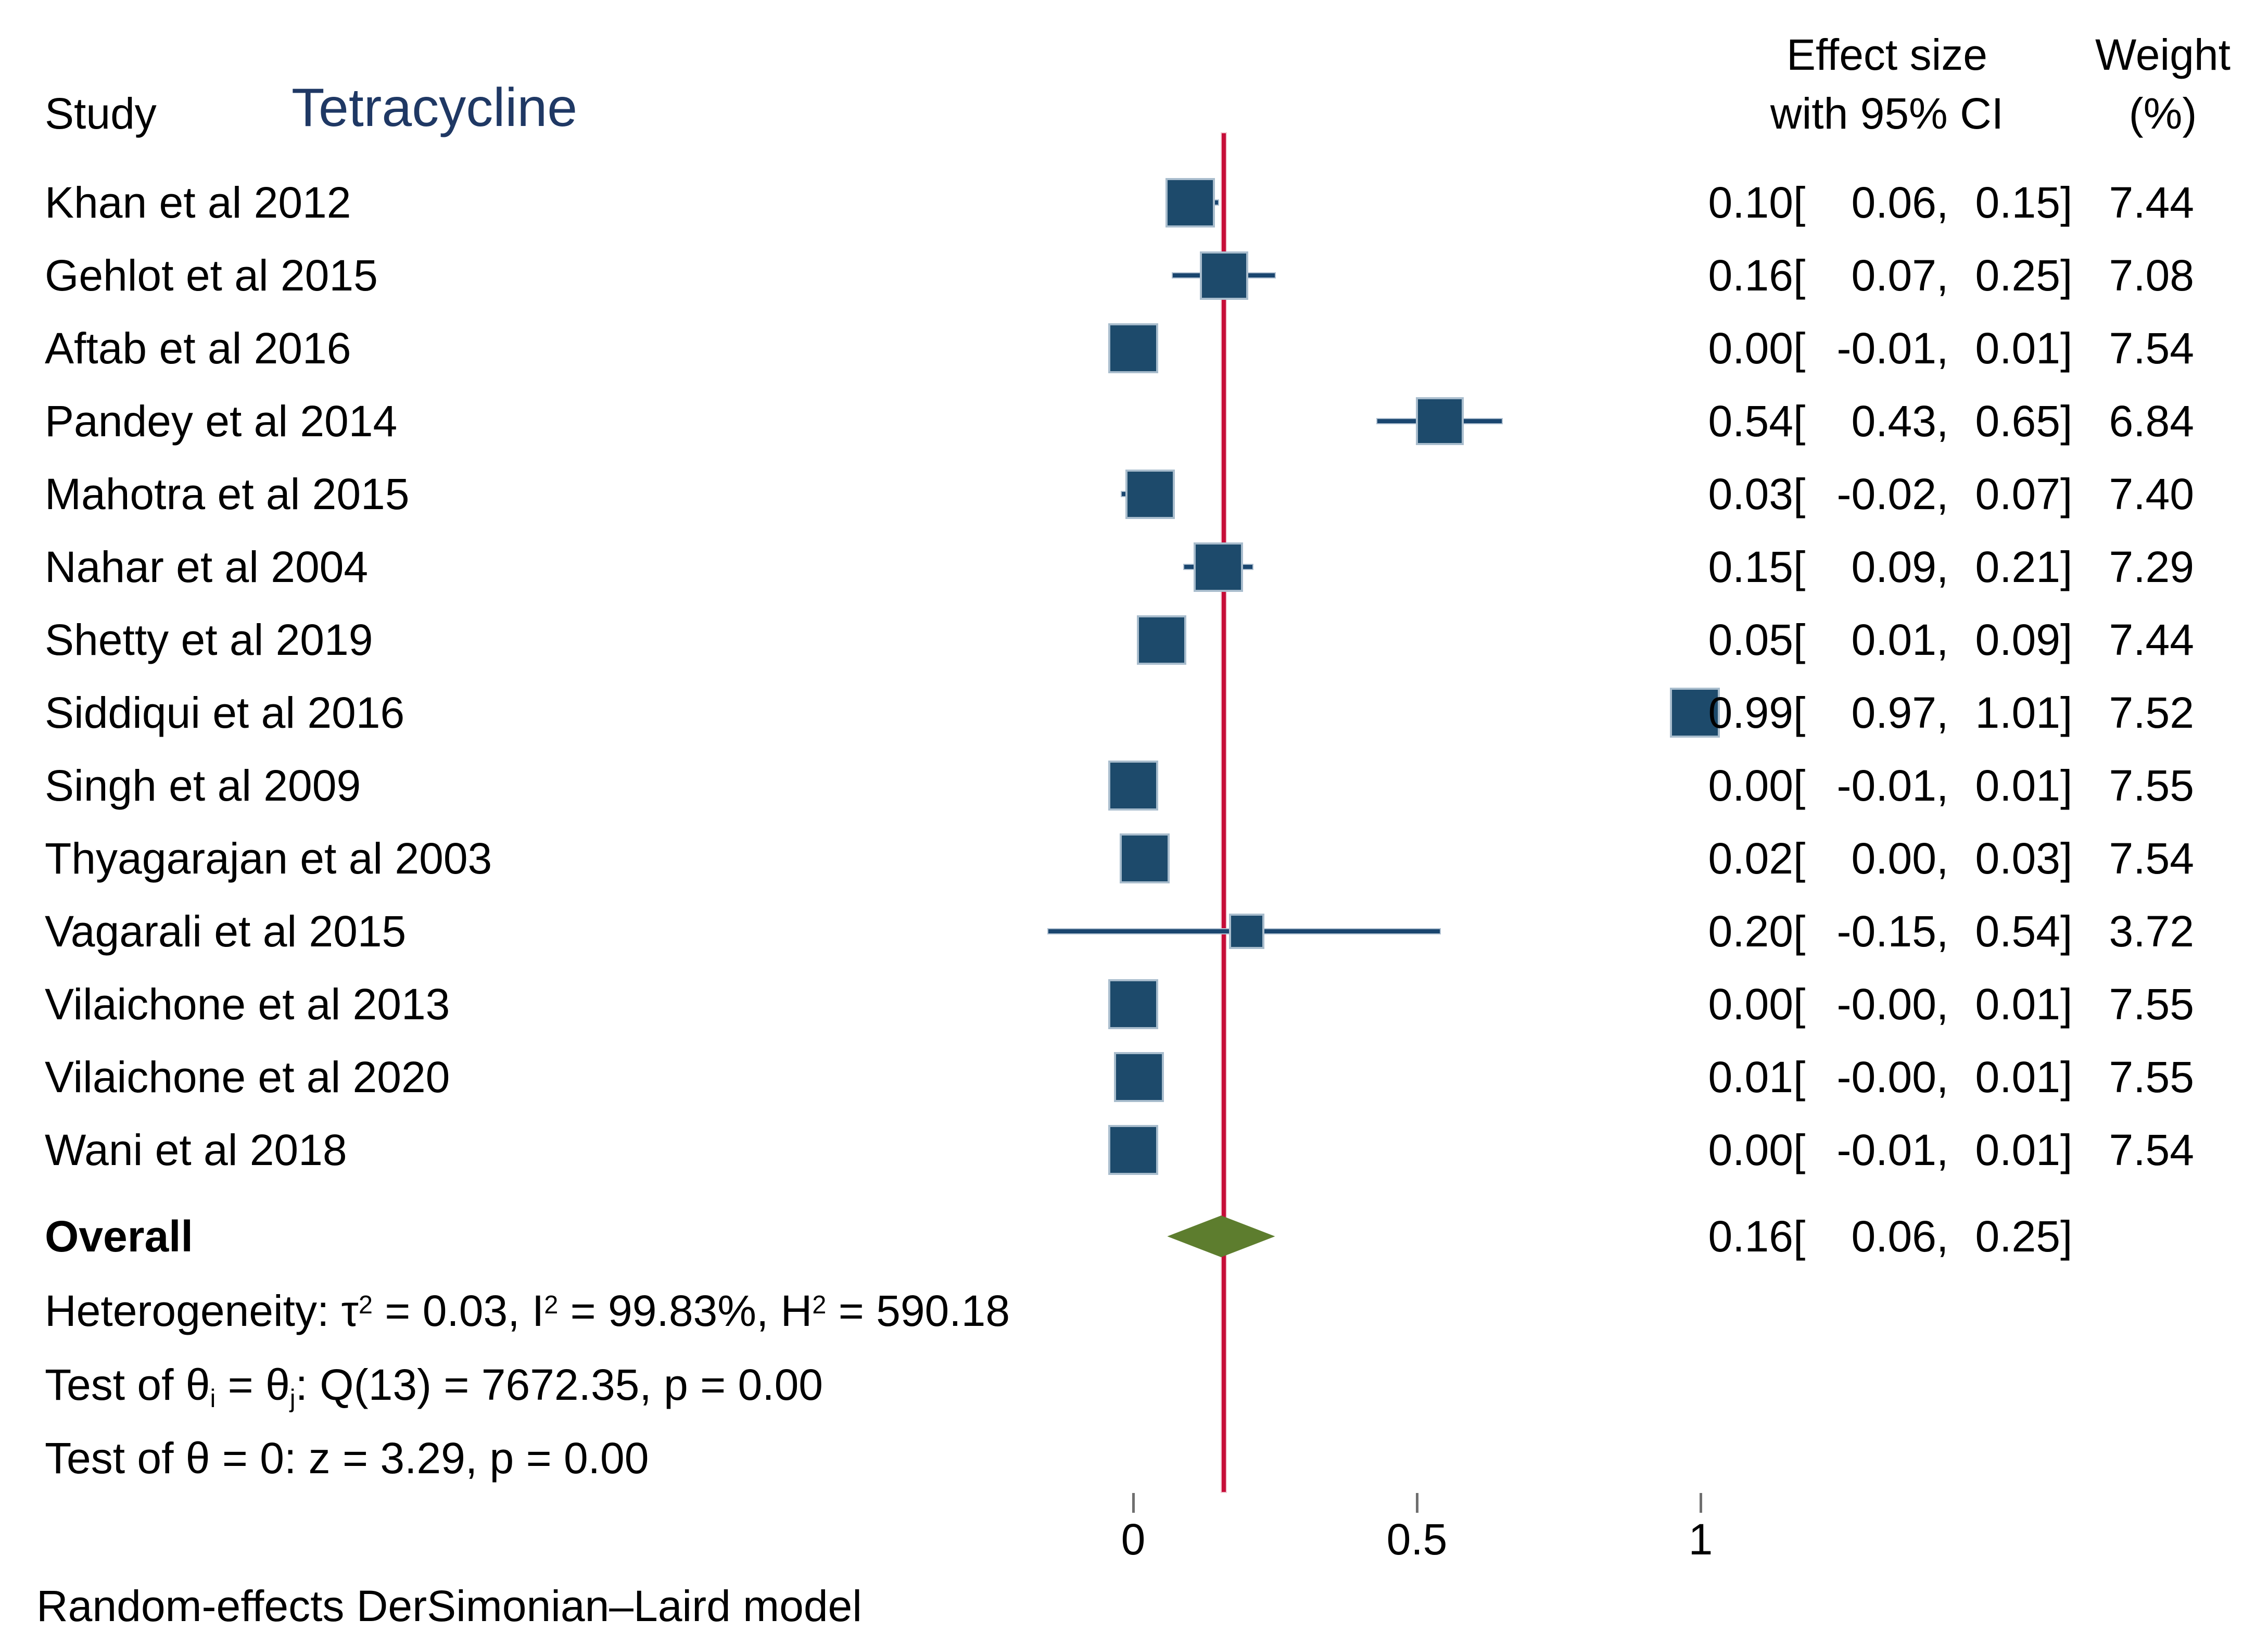 This screenshot has height=1645, width=2268. Describe the element at coordinates (1886, 931) in the screenshot. I see `effect-ci-value-cell: -0.15` at that location.